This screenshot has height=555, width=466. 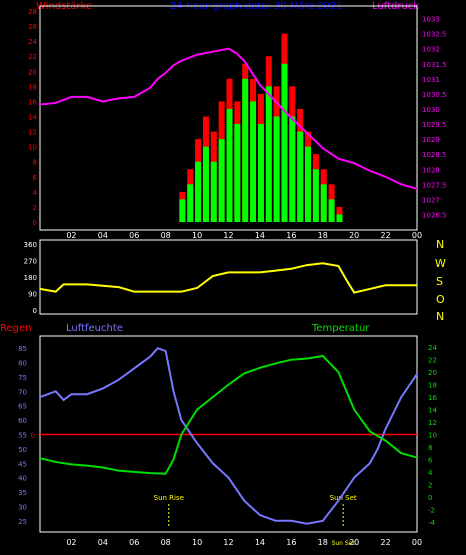 I want to click on pressure-axis-tick: 1032.5, so click(x=434, y=35).